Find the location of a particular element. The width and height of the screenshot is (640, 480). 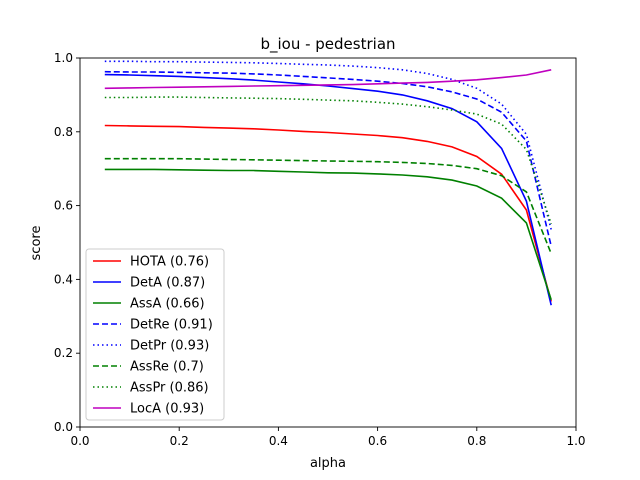

y-tick-label: 0.4 is located at coordinates (63, 279).